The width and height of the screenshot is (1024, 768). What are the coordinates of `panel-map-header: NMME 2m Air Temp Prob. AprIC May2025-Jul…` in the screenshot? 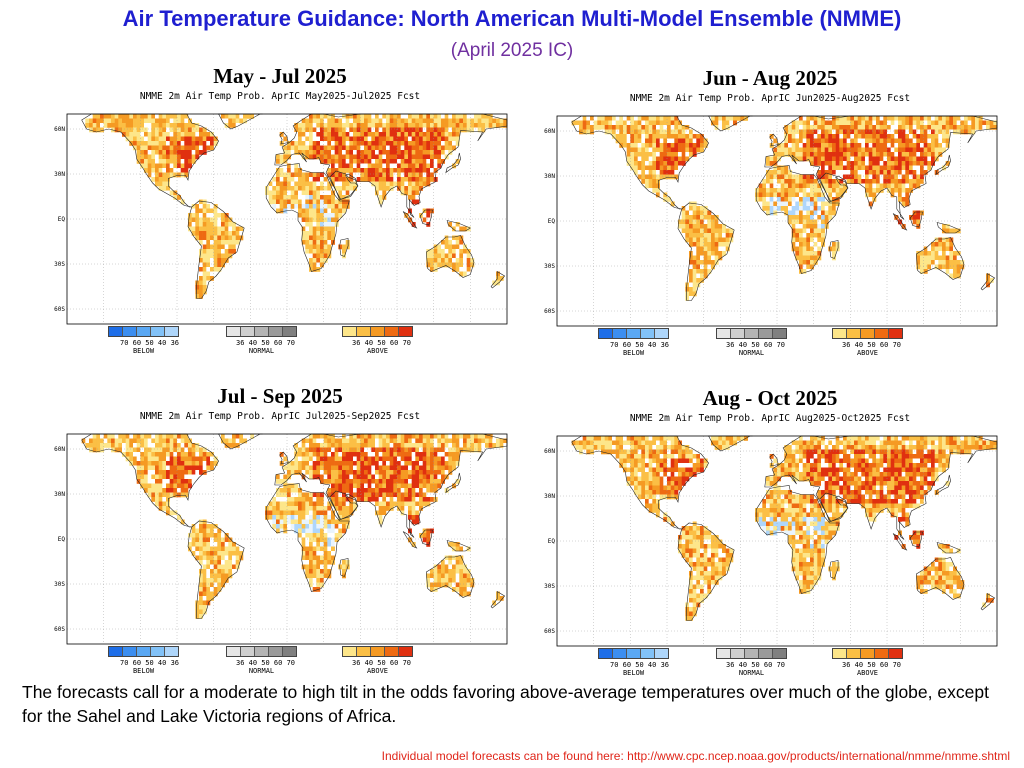 It's located at (280, 96).